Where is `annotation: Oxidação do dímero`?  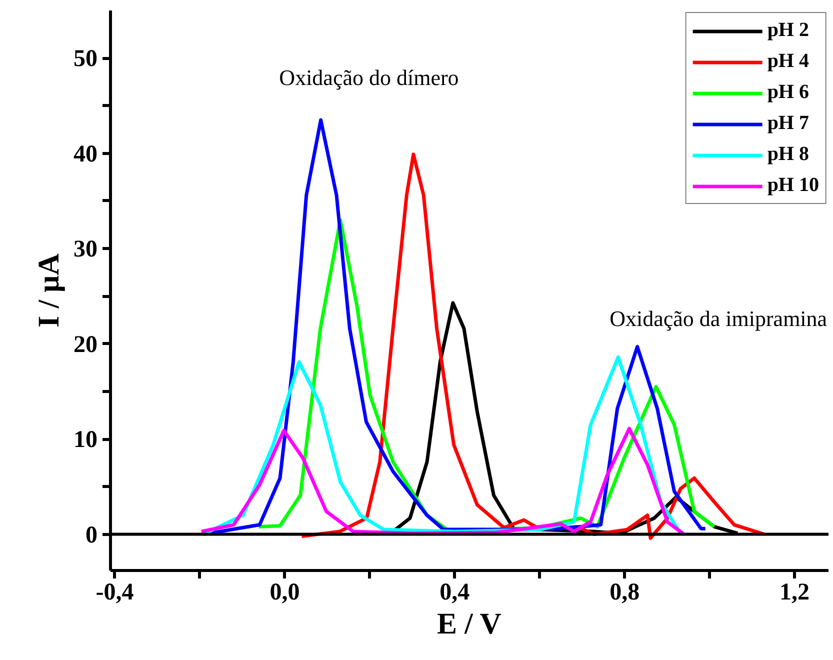
annotation: Oxidação do dímero is located at coordinates (369, 77).